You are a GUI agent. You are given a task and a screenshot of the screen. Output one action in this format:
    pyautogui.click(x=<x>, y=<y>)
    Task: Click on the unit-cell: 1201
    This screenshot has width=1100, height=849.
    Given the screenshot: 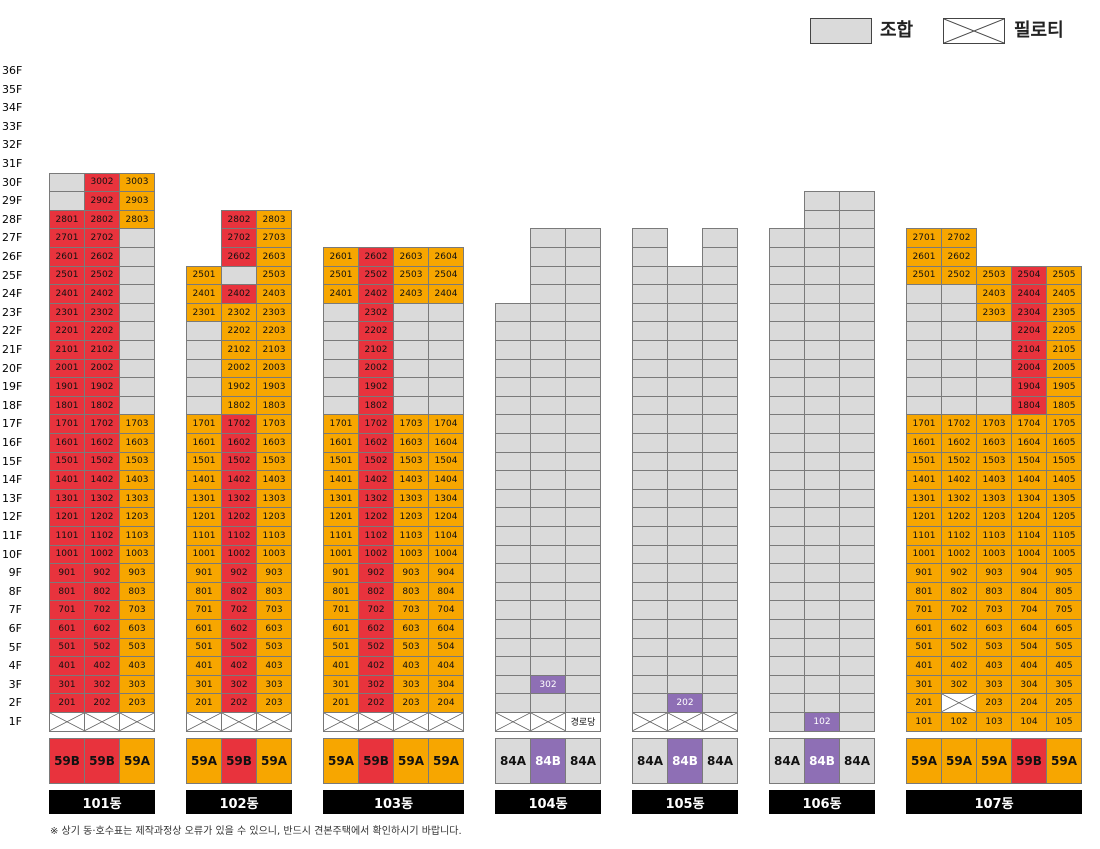 What is the action you would take?
    pyautogui.click(x=924, y=517)
    